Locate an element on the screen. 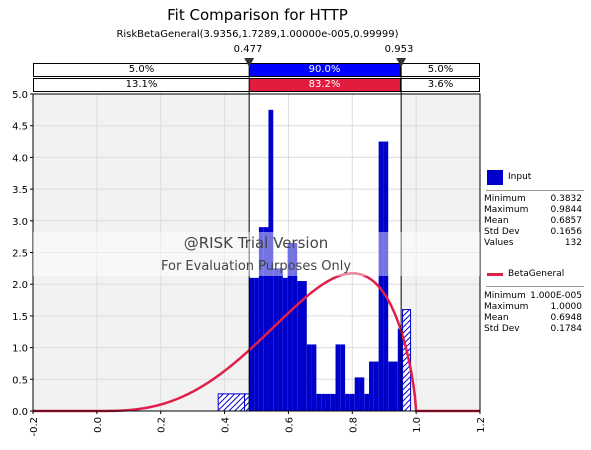 The height and width of the screenshot is (450, 591). stat-value: 0.6948 is located at coordinates (566, 318).